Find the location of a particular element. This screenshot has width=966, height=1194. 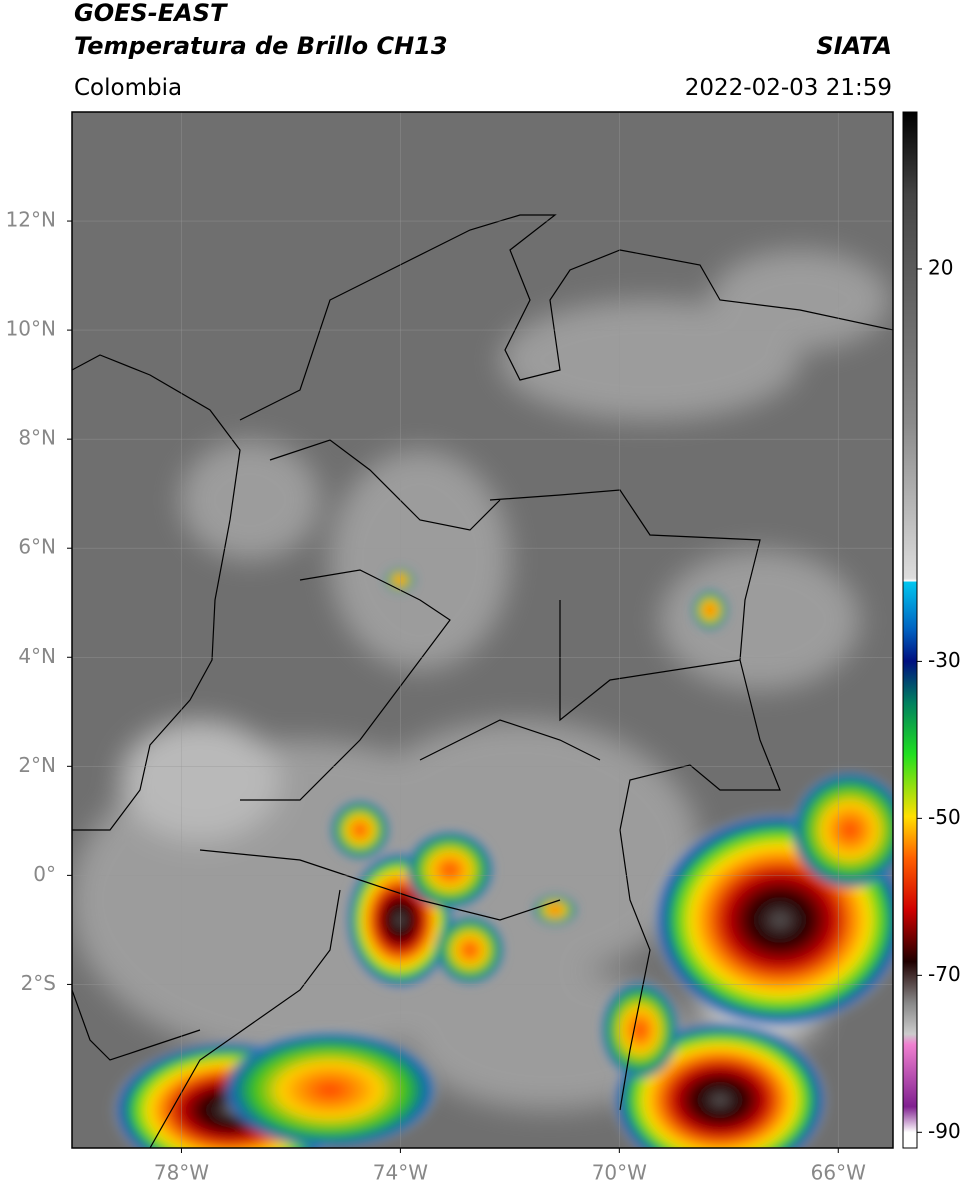

y-tick-label: 4°N is located at coordinates (37, 656).